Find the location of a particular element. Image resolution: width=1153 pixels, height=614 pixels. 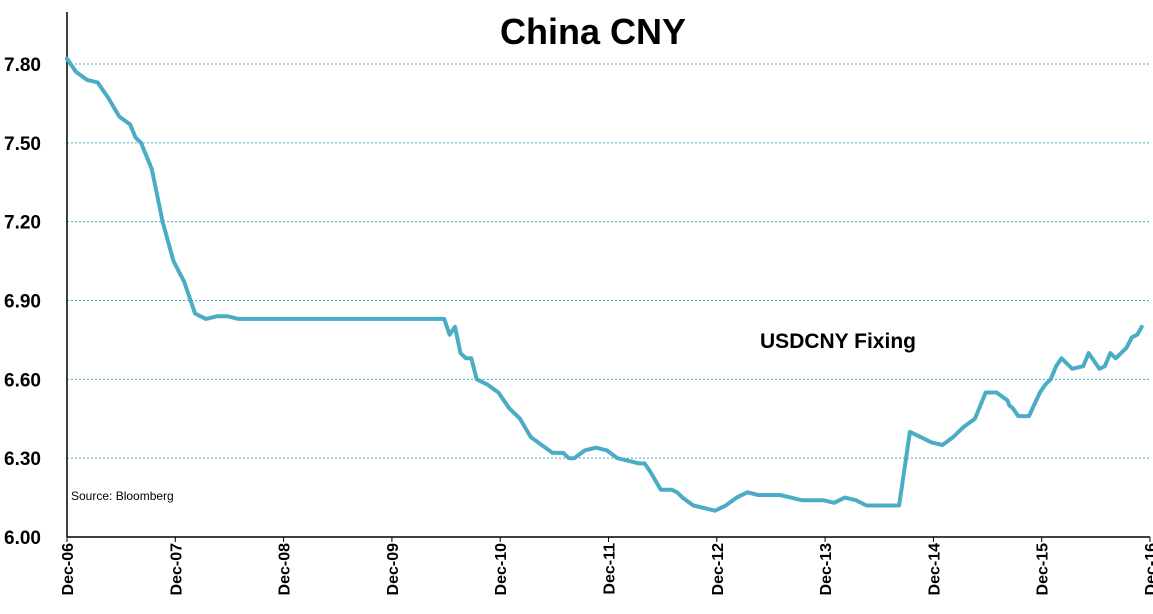

y-tick-label: 7.50 is located at coordinates (22, 144).